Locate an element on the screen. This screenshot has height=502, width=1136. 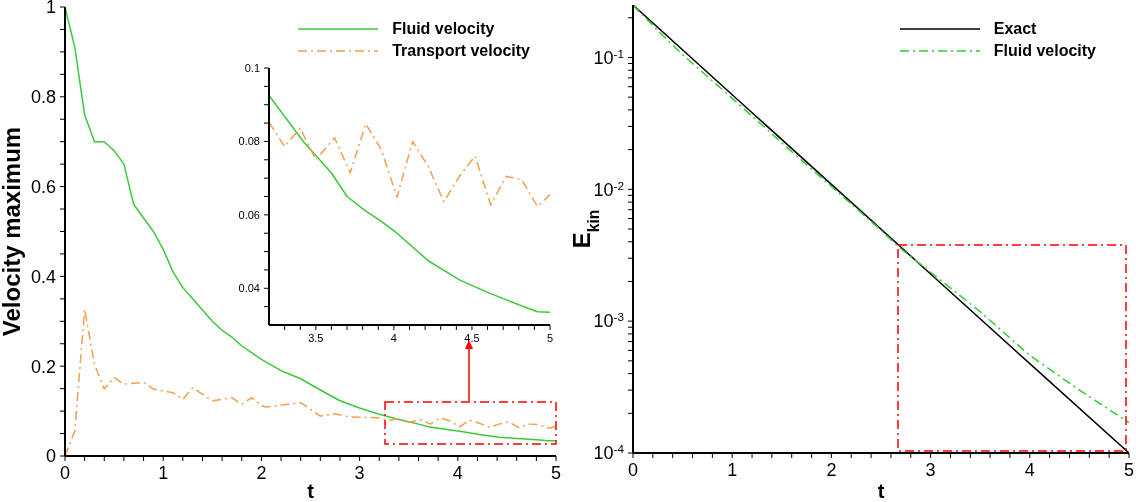
y-axis-title: Velocity maximum is located at coordinates (12, 231).